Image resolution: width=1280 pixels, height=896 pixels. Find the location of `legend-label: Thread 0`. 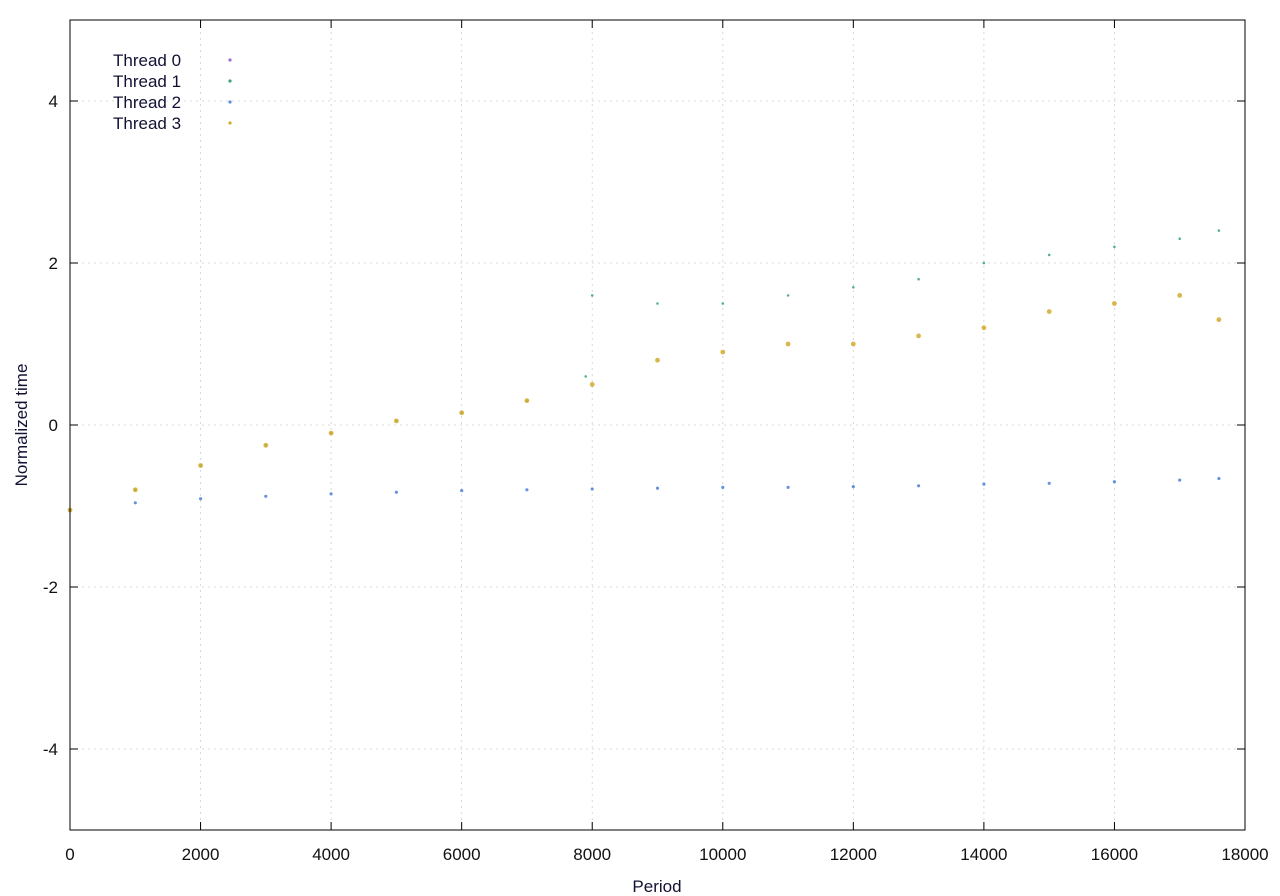

legend-label: Thread 0 is located at coordinates (147, 60).